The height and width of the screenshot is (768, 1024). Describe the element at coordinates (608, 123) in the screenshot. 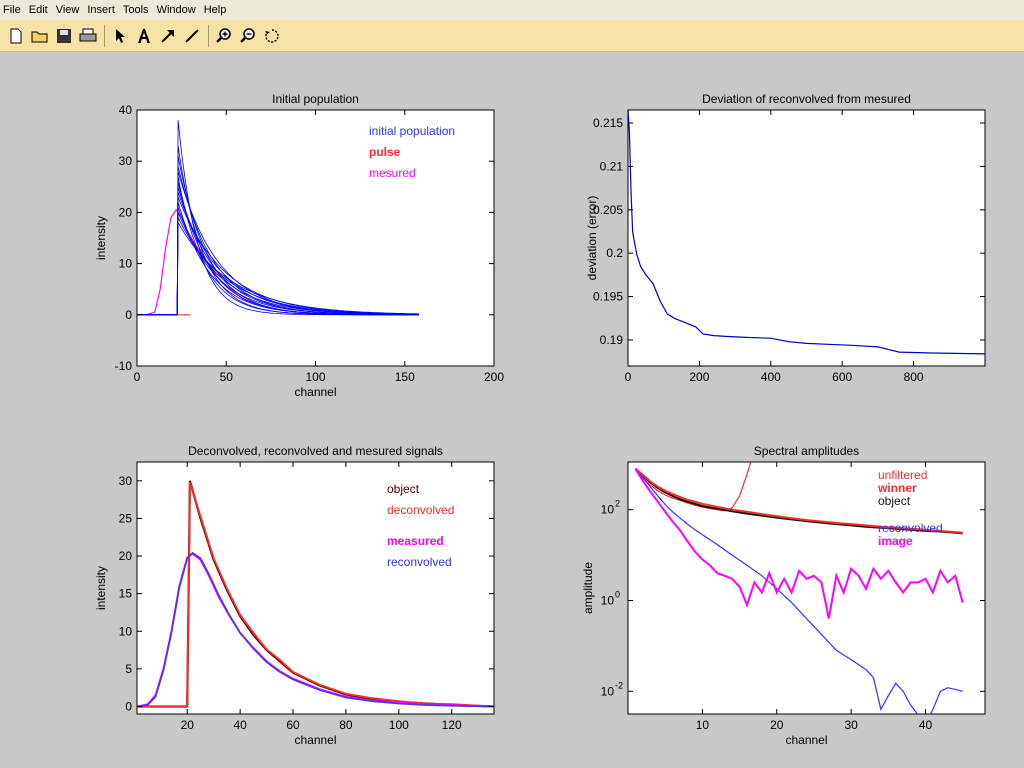

I see `y-tick-label: 0.215` at that location.